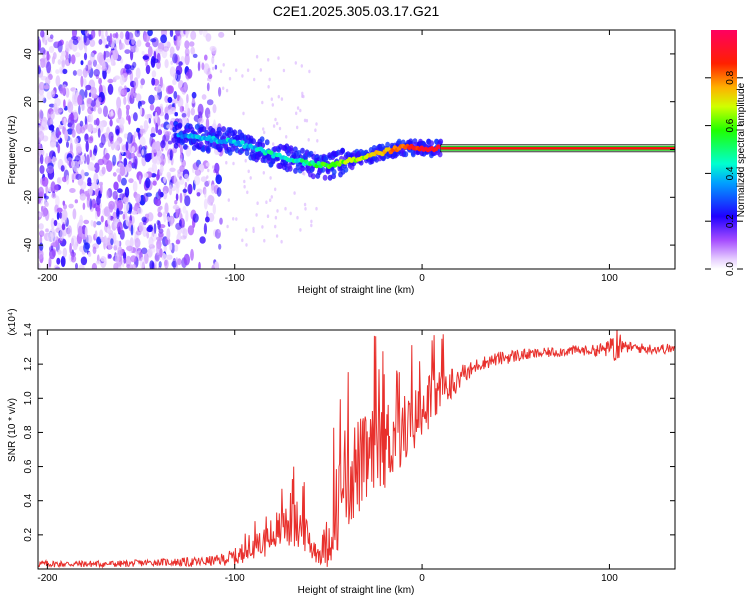 The image size is (750, 600). Describe the element at coordinates (28, 197) in the screenshot. I see `spectrogram-y-tick-label: -20` at that location.